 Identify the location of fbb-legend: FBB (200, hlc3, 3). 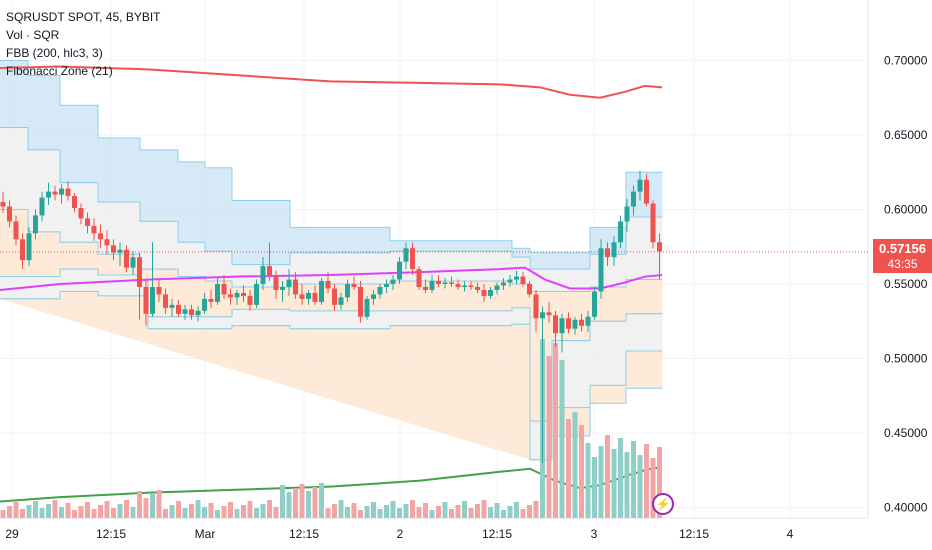
(54, 53).